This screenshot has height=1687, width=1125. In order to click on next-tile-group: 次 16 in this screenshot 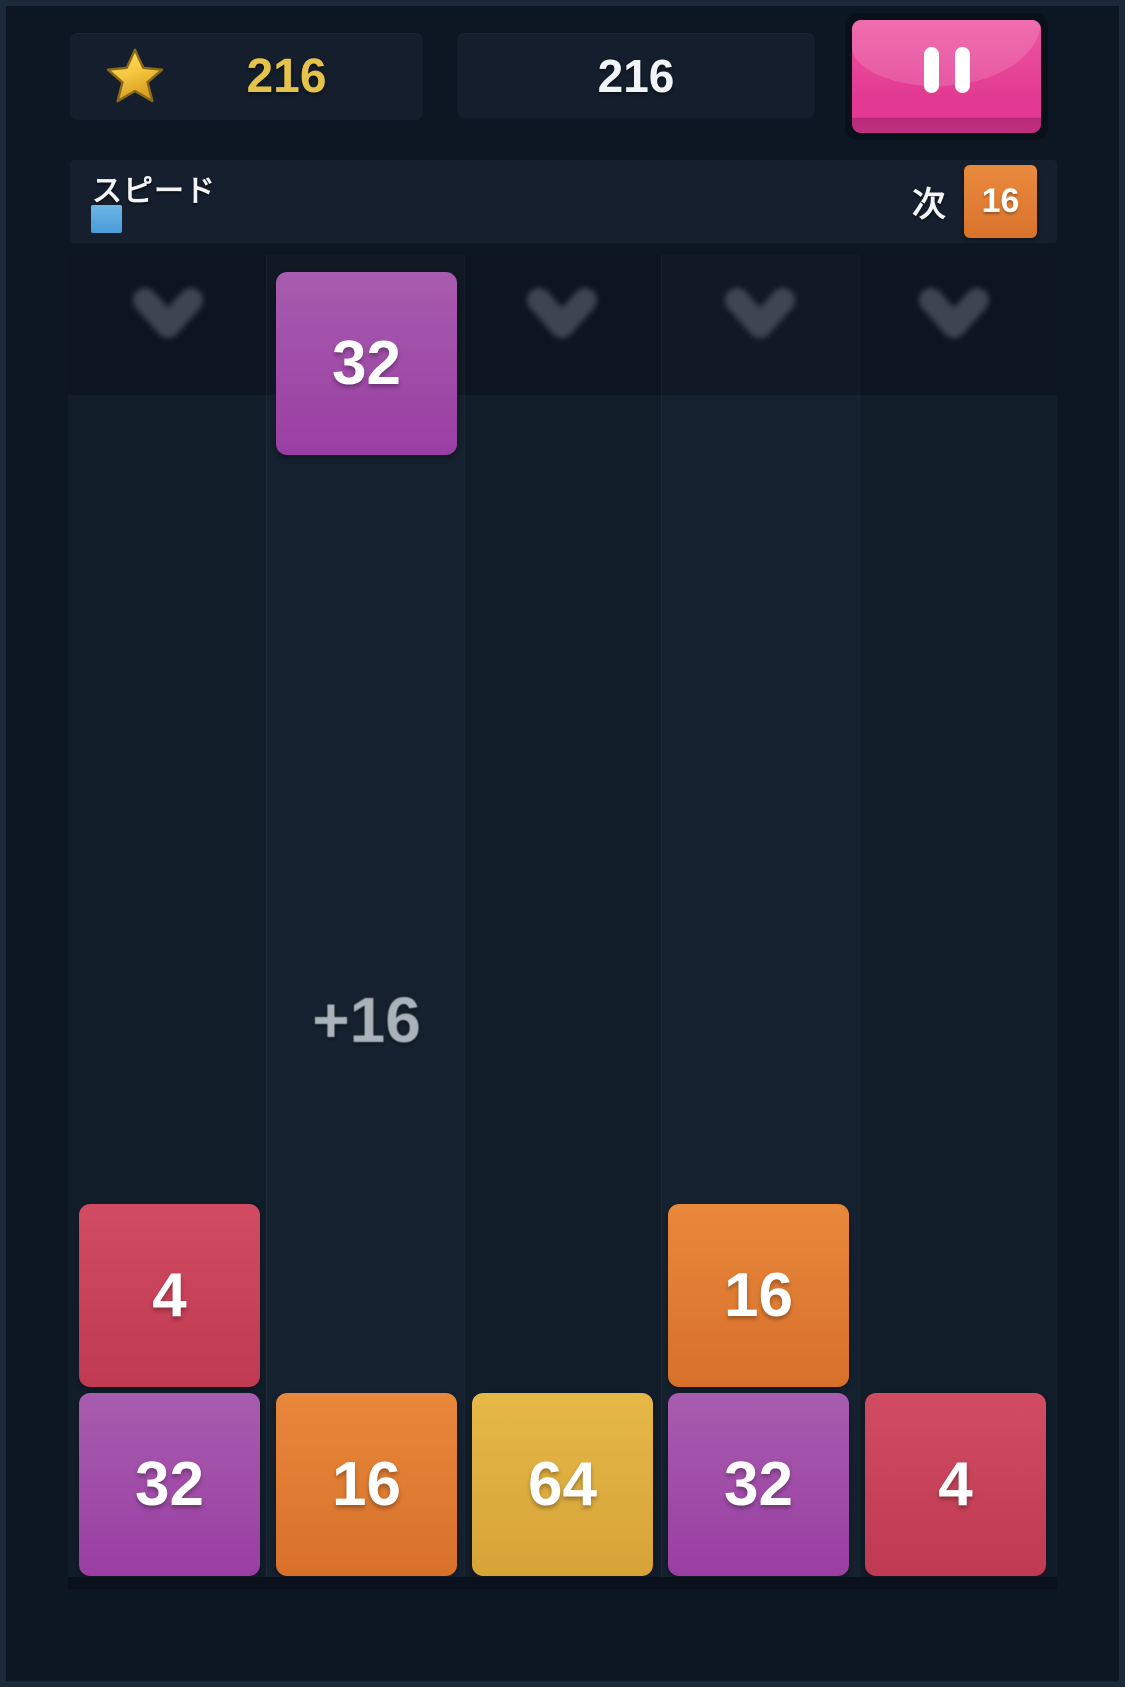, I will do `click(974, 201)`.